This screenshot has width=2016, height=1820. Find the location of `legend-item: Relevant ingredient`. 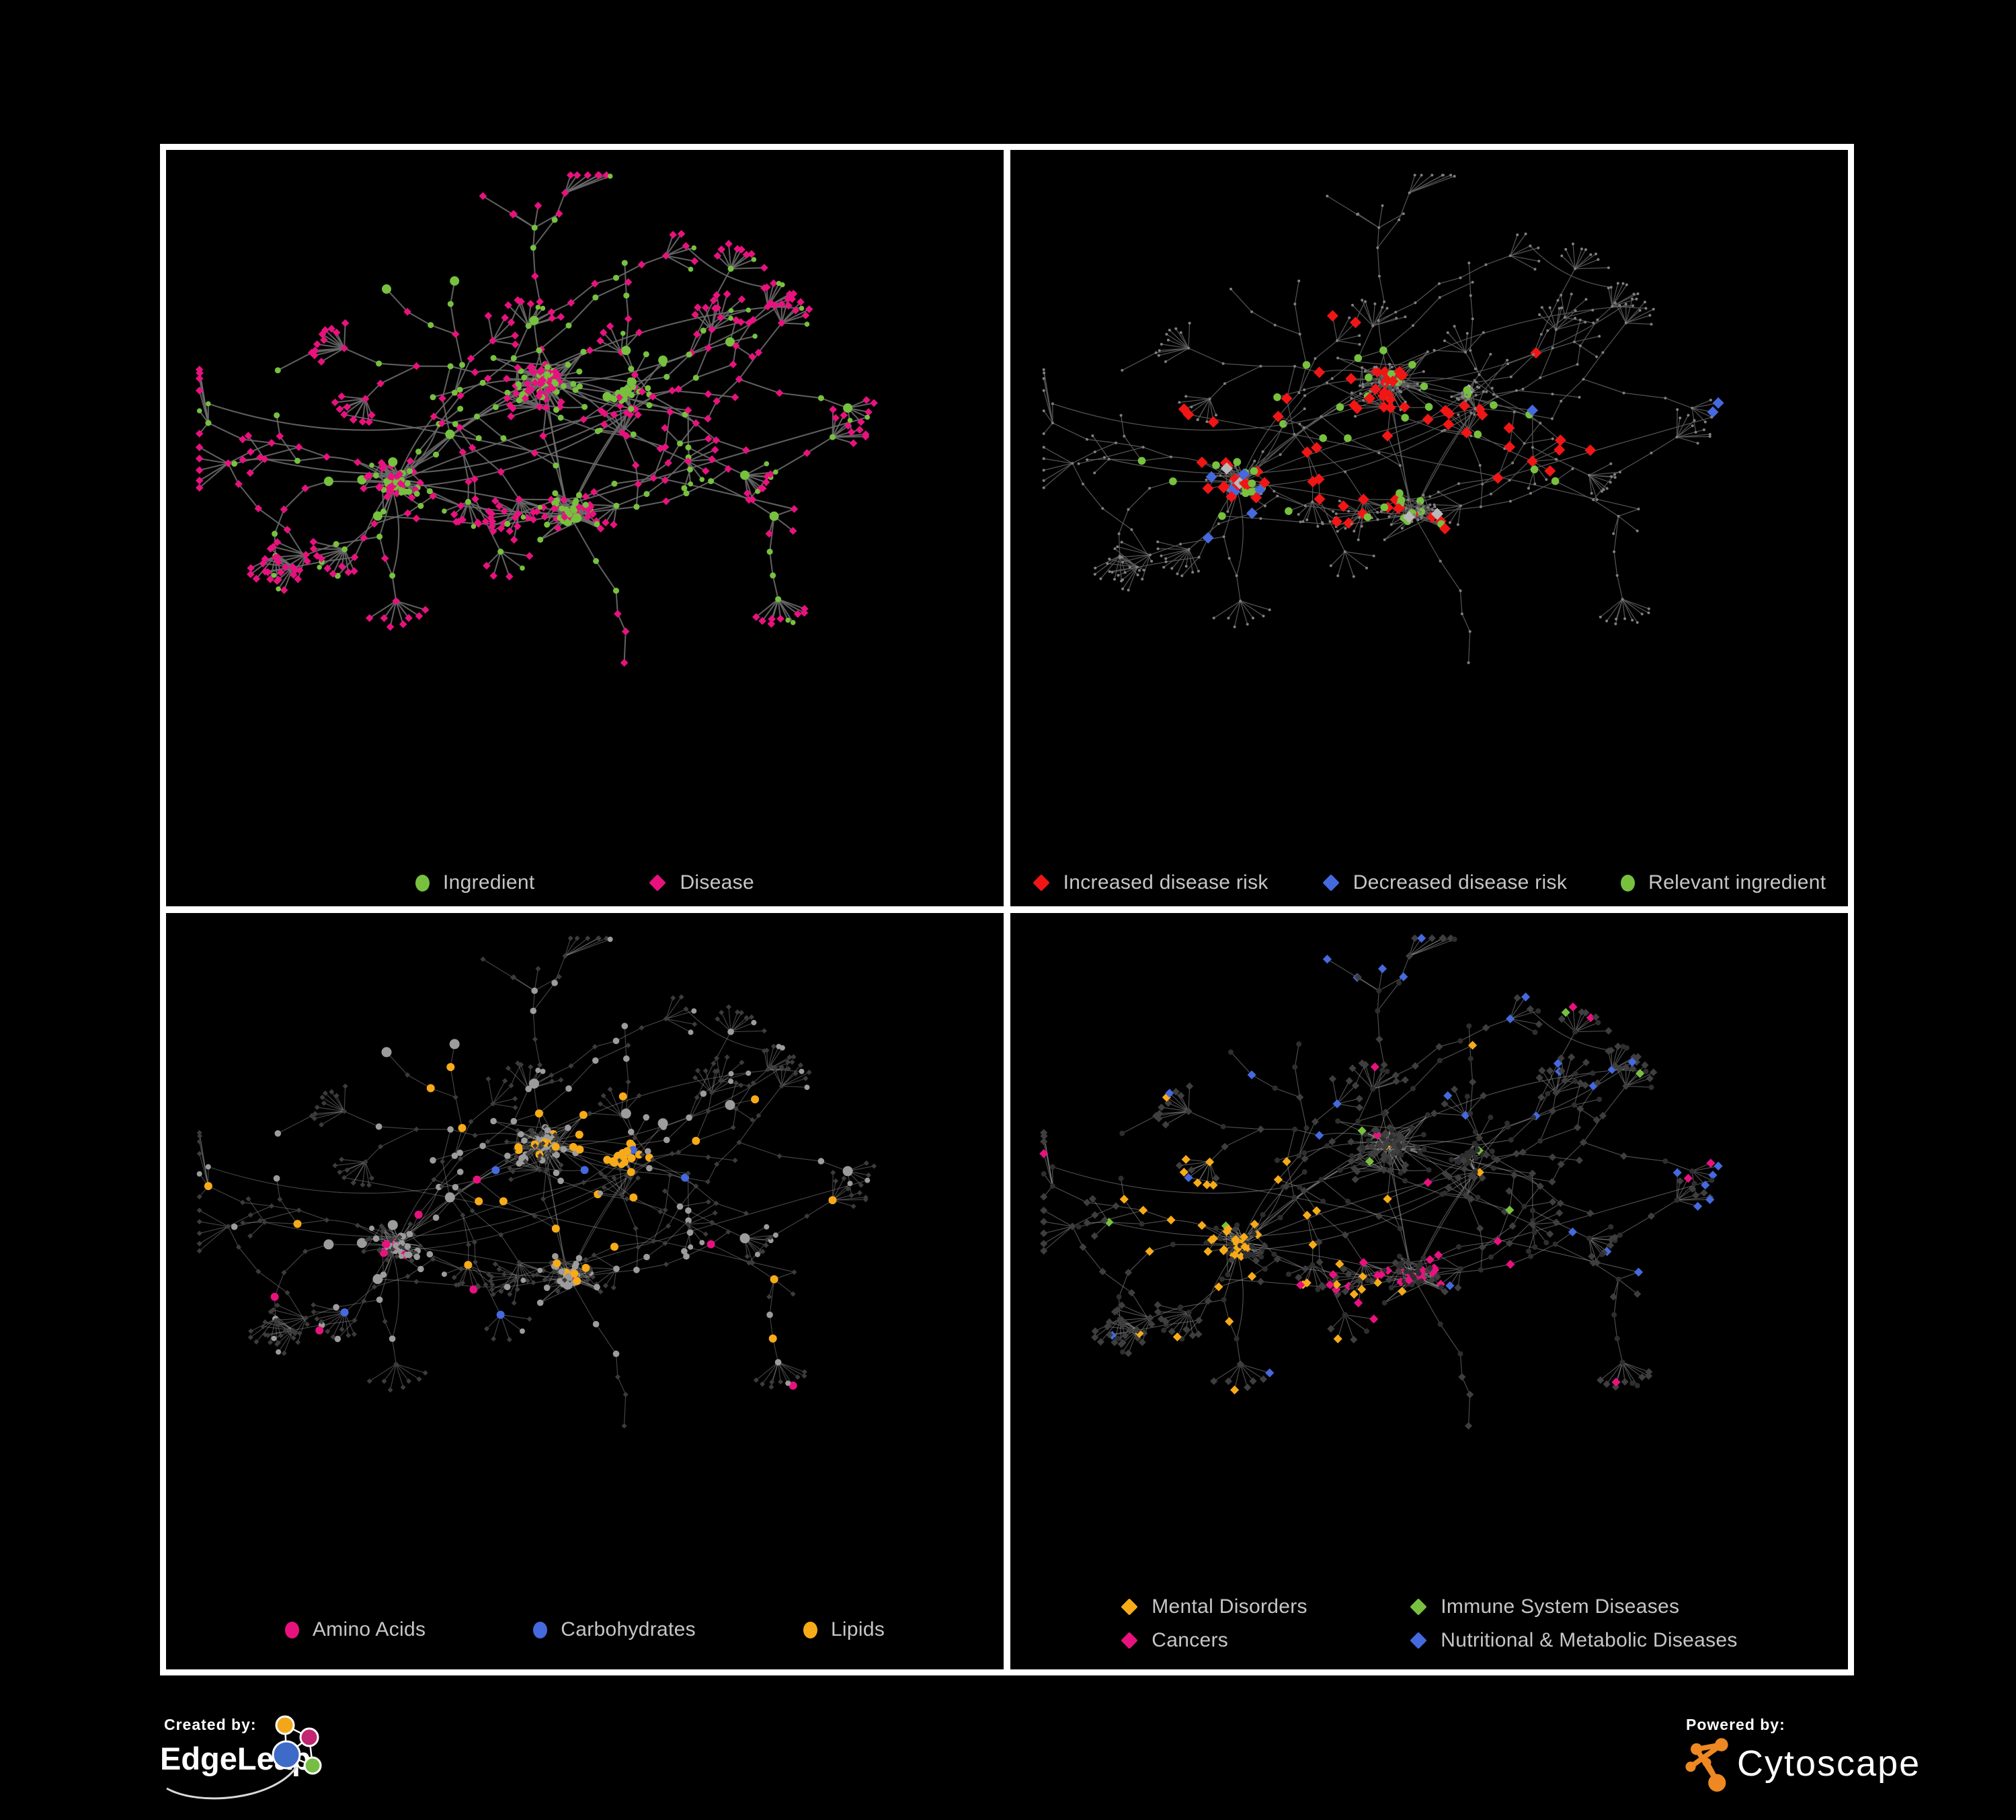

legend-item: Relevant ingredient is located at coordinates (1723, 882).